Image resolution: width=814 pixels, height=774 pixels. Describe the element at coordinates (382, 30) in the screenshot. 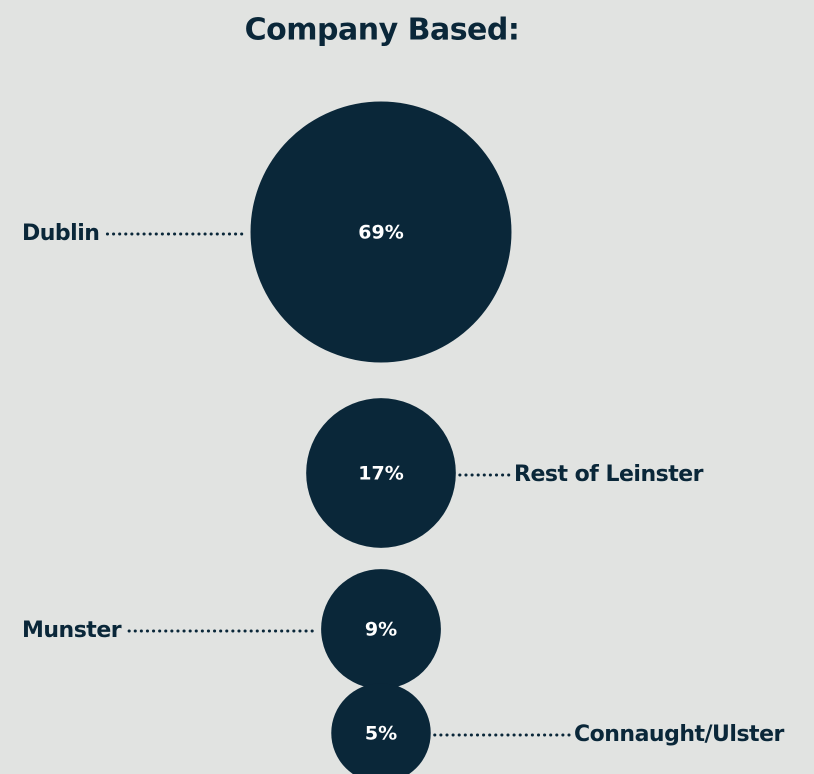

I see `chart-title: Company Based:` at that location.